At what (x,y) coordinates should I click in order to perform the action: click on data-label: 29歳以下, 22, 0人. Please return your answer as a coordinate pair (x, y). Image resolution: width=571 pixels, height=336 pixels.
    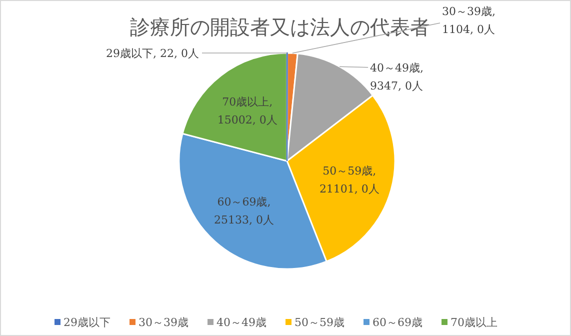
    Looking at the image, I should click on (152, 53).